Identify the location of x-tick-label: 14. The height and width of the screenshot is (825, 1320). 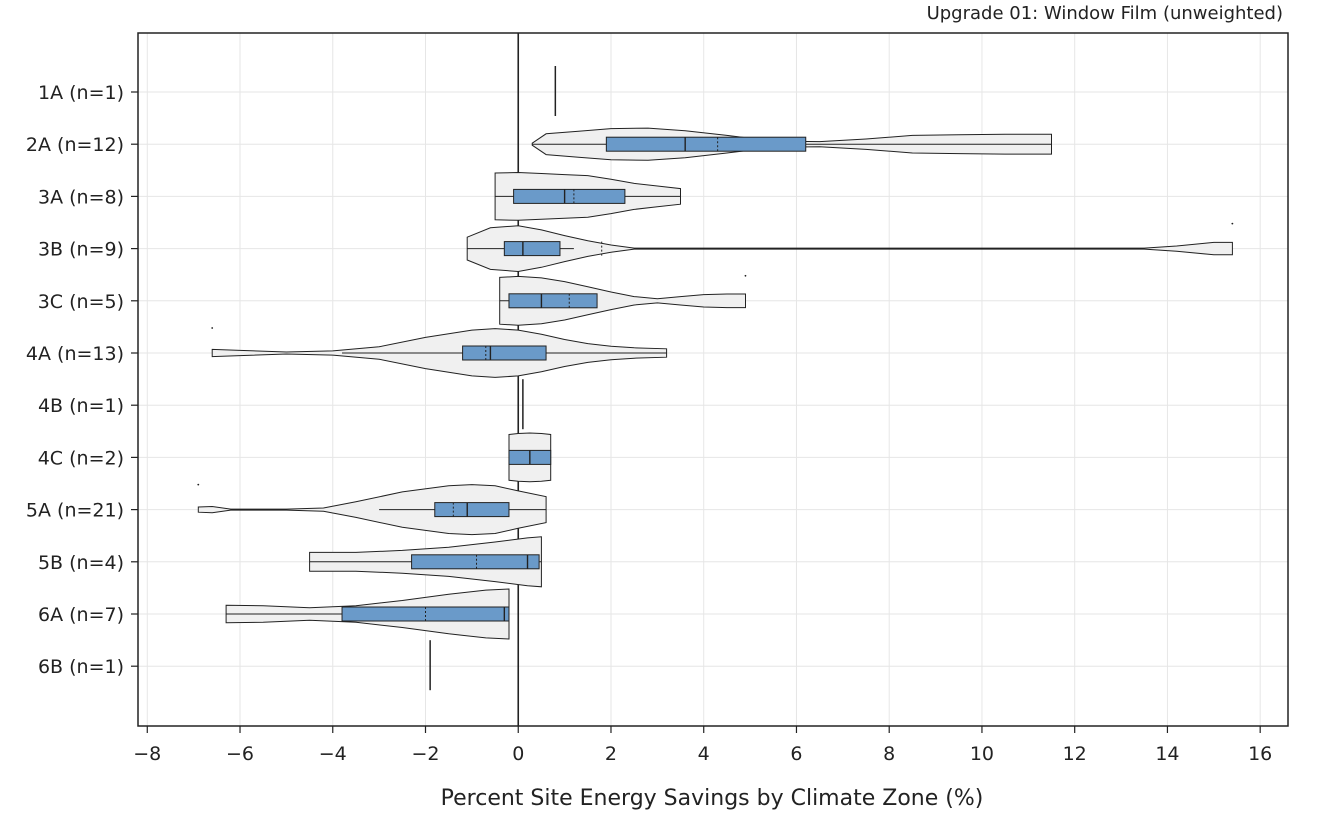
(1167, 754).